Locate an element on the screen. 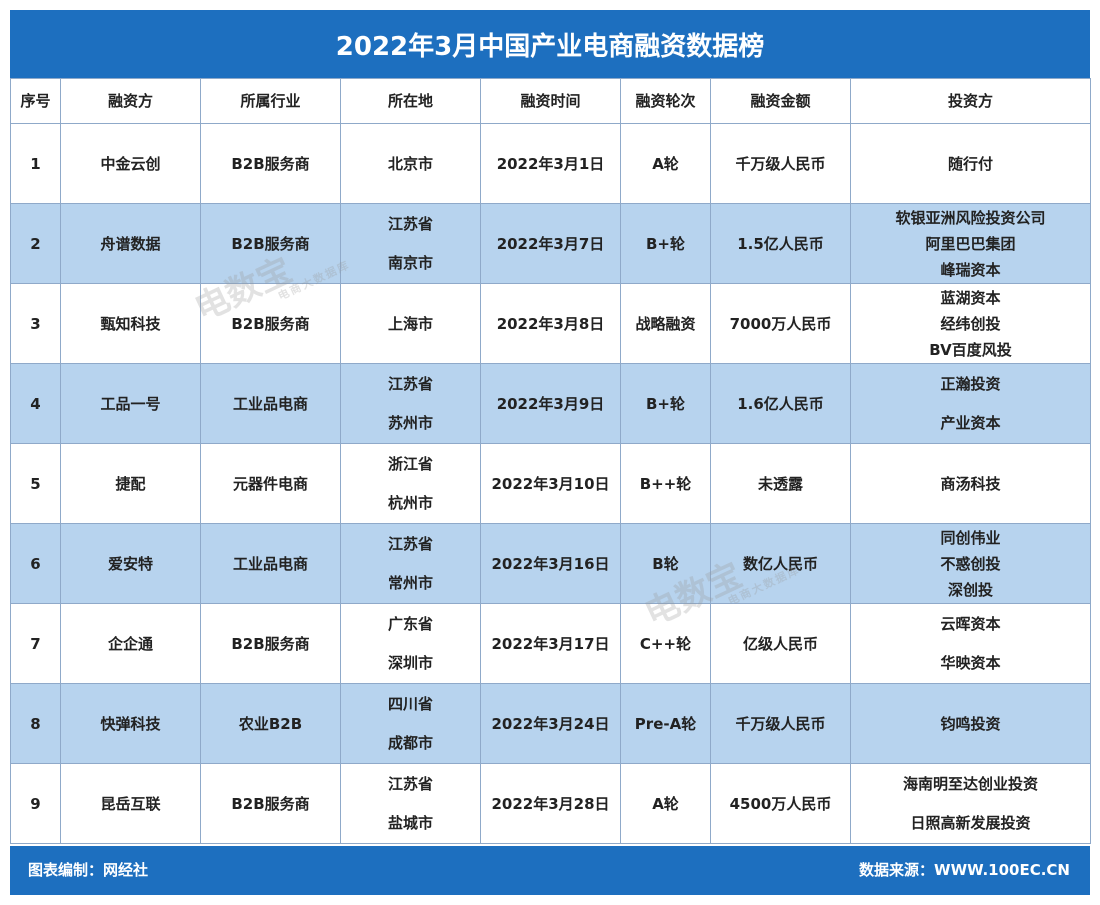 Image resolution: width=1100 pixels, height=905 pixels. cell-investors-line: 日照高新发展投资 is located at coordinates (970, 822).